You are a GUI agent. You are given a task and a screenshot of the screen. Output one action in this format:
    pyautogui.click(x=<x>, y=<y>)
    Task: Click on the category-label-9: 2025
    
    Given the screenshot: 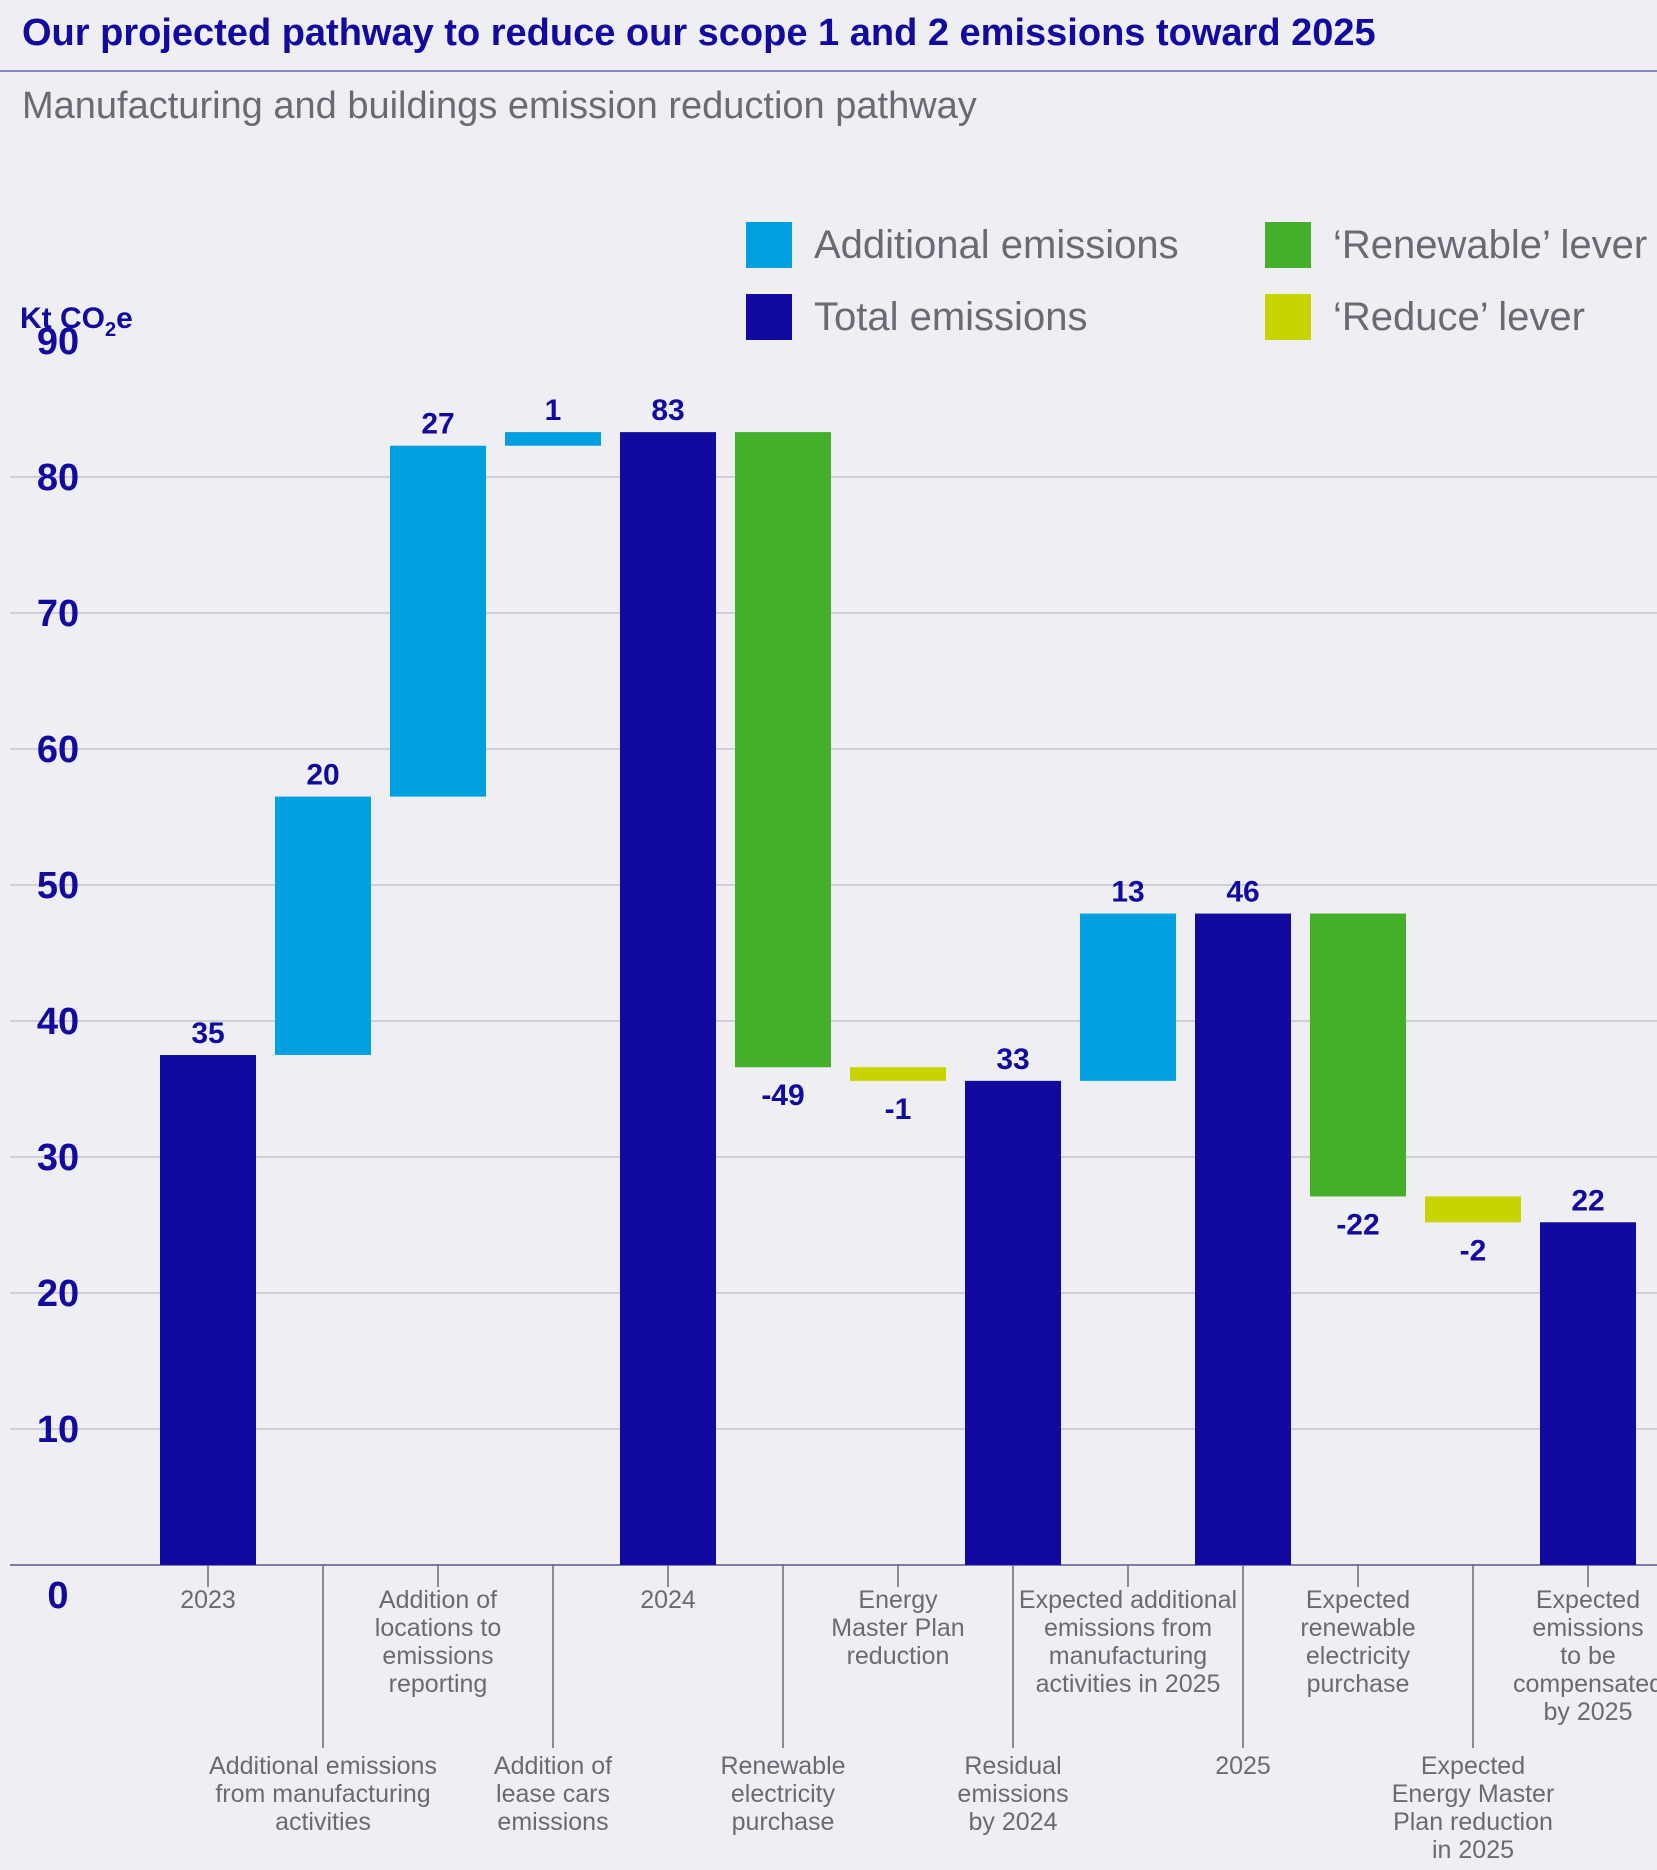 What is the action you would take?
    pyautogui.click(x=1243, y=1766)
    